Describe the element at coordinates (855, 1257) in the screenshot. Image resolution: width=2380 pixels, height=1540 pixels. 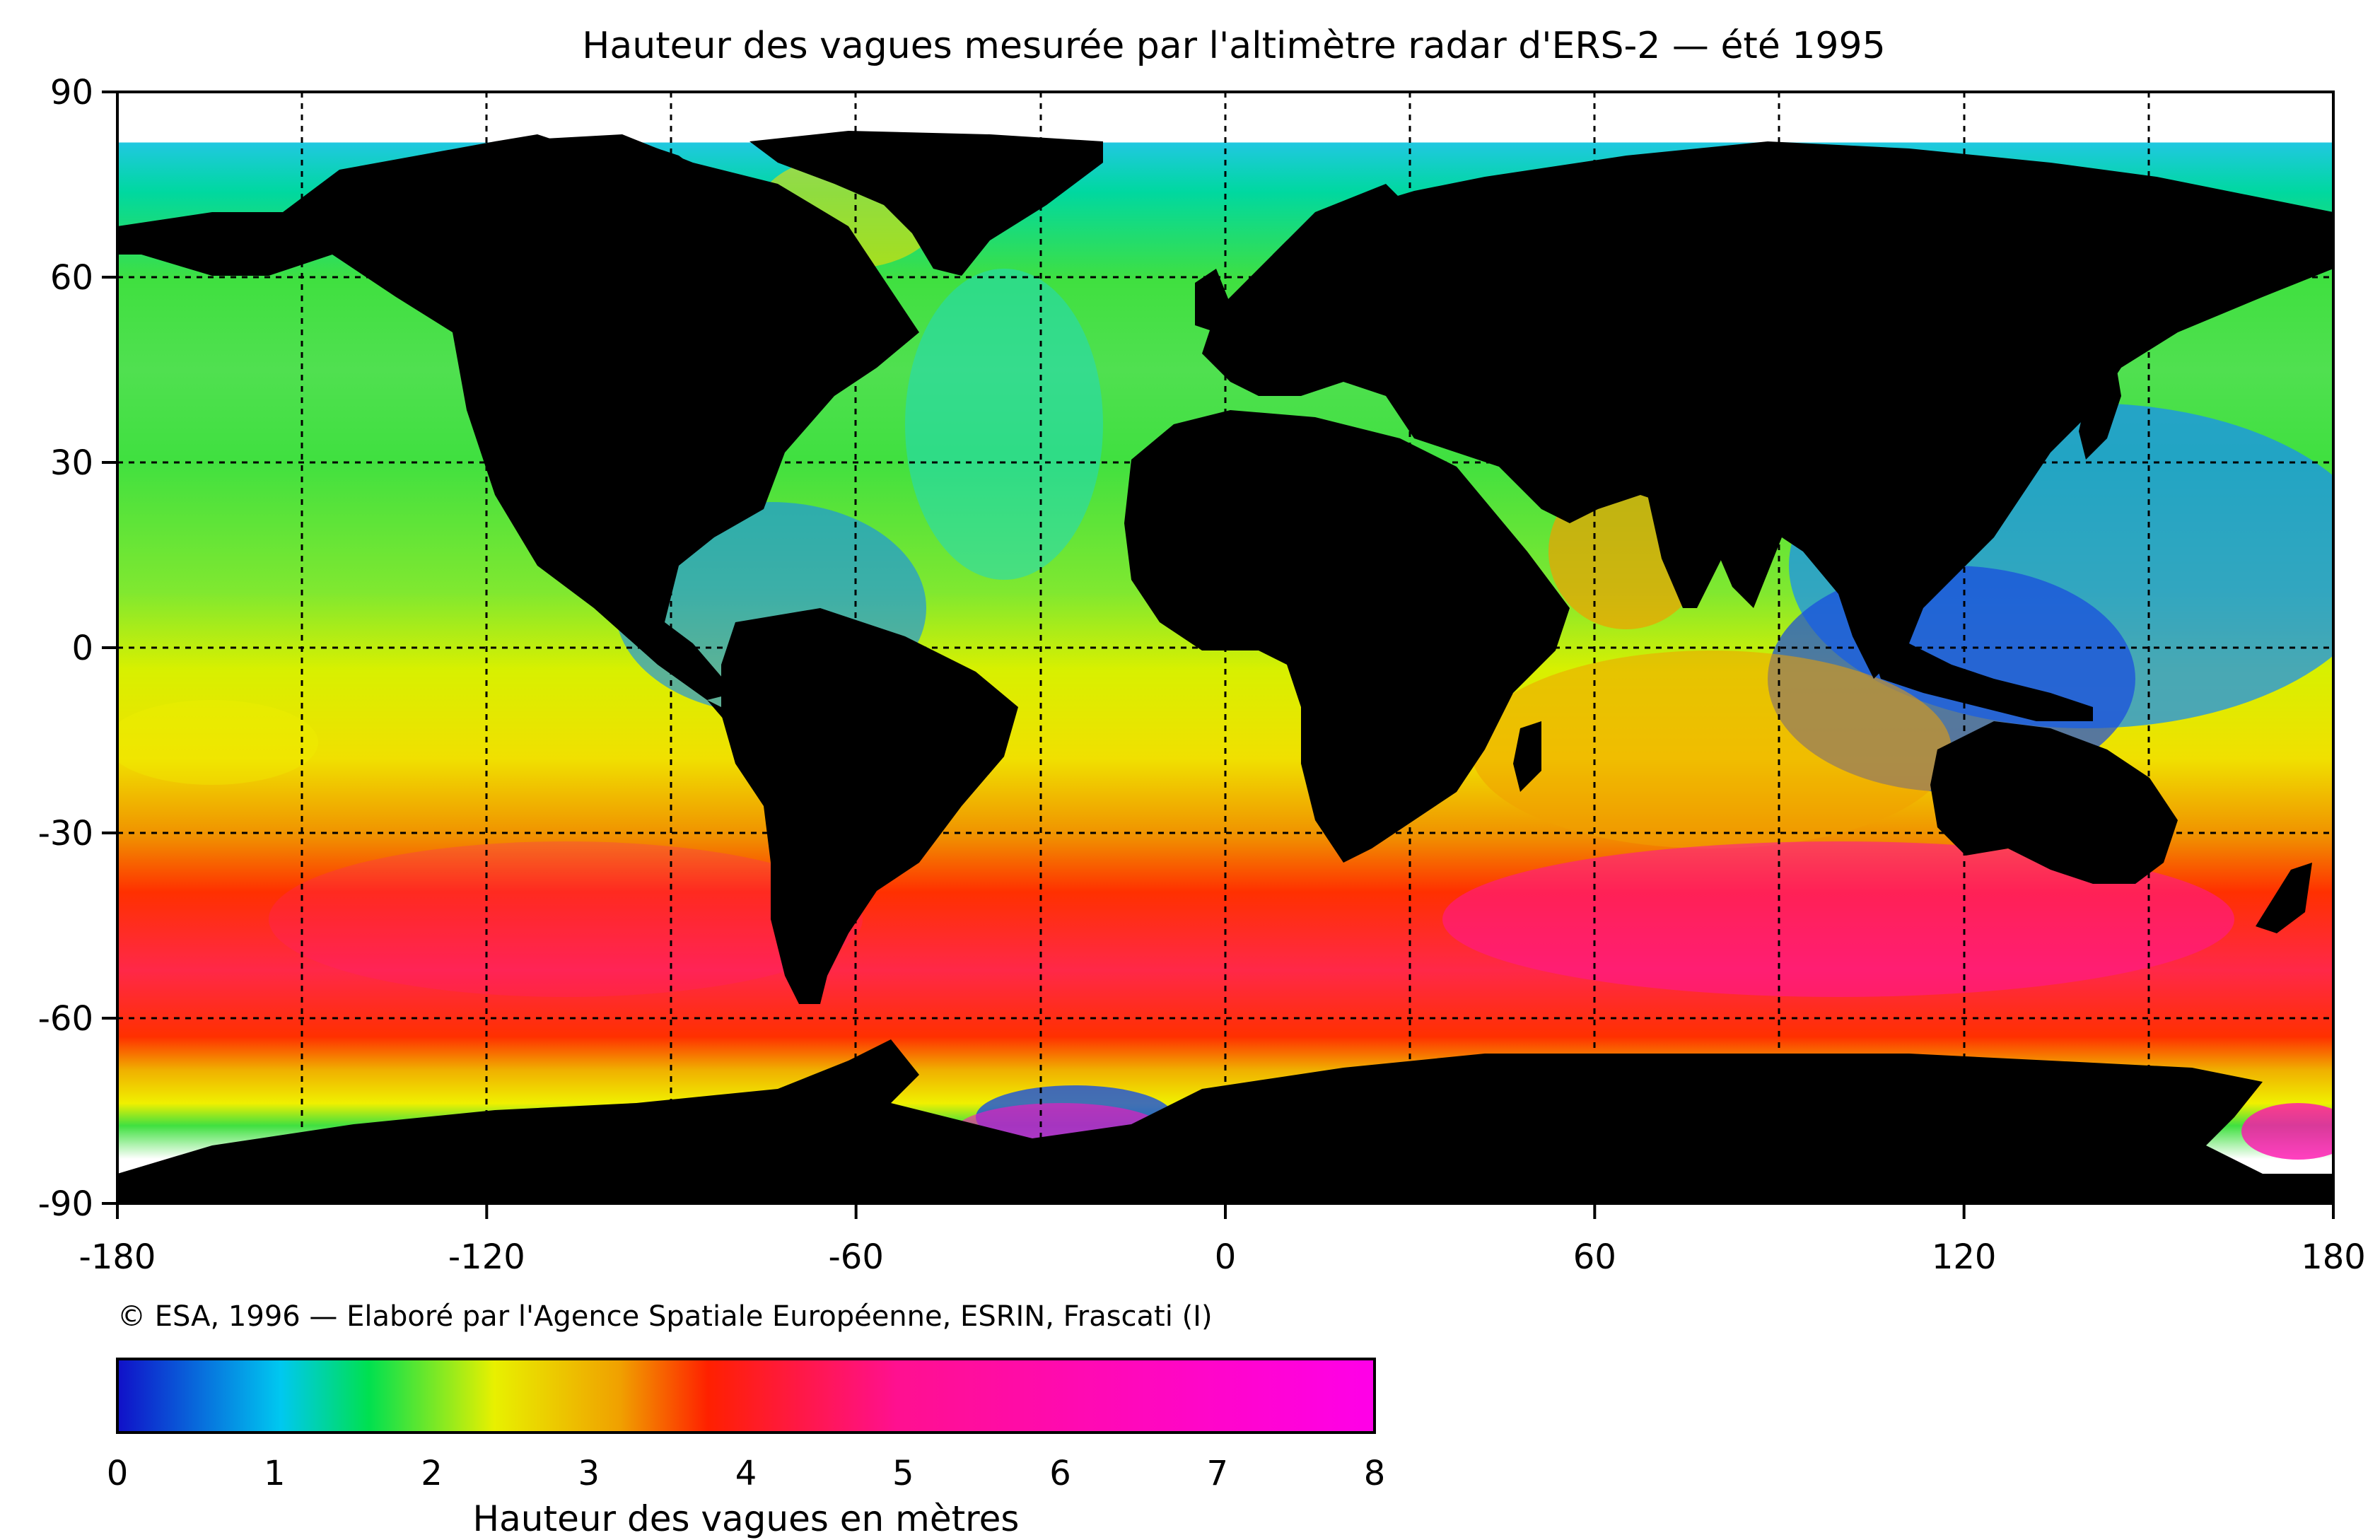
I see `x-tick-label: -60` at that location.